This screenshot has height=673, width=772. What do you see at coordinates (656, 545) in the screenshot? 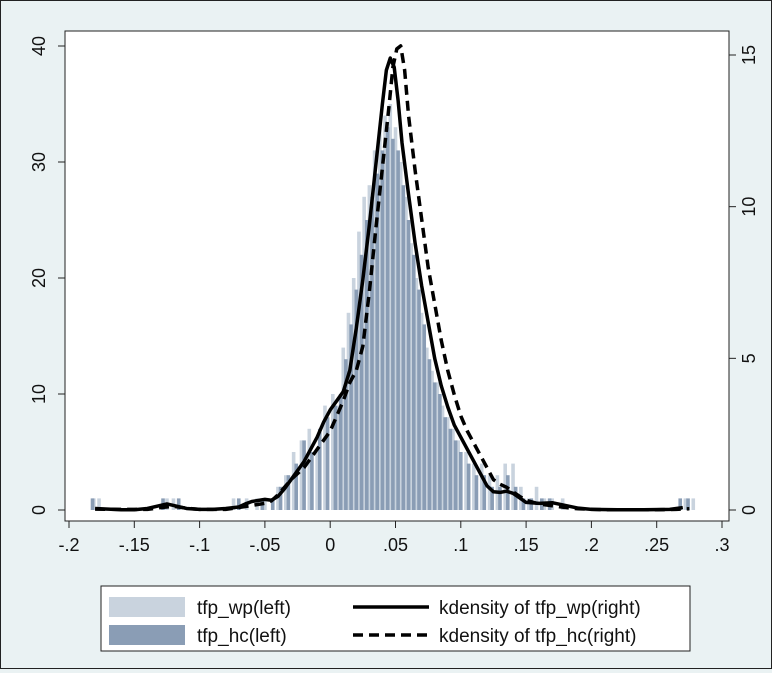
I see `x-tick-label: .25` at bounding box center [656, 545].